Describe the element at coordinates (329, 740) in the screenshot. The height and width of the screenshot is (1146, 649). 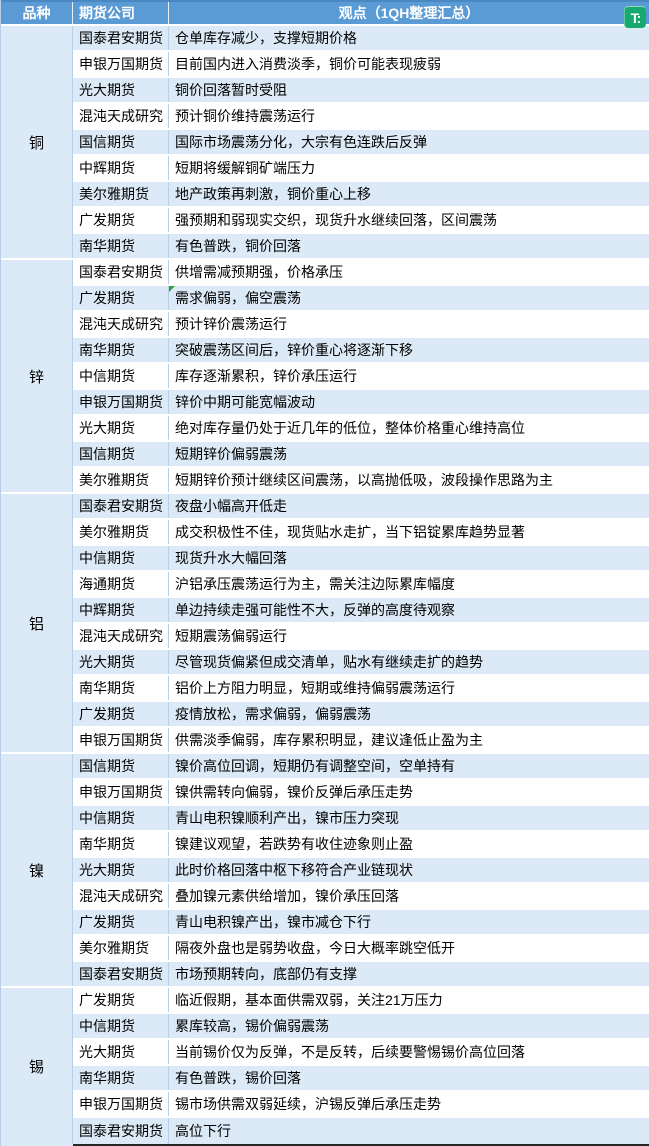
I see `view-cell: 供需淡季偏弱，库存累积明显，建议逢低止盈为主` at that location.